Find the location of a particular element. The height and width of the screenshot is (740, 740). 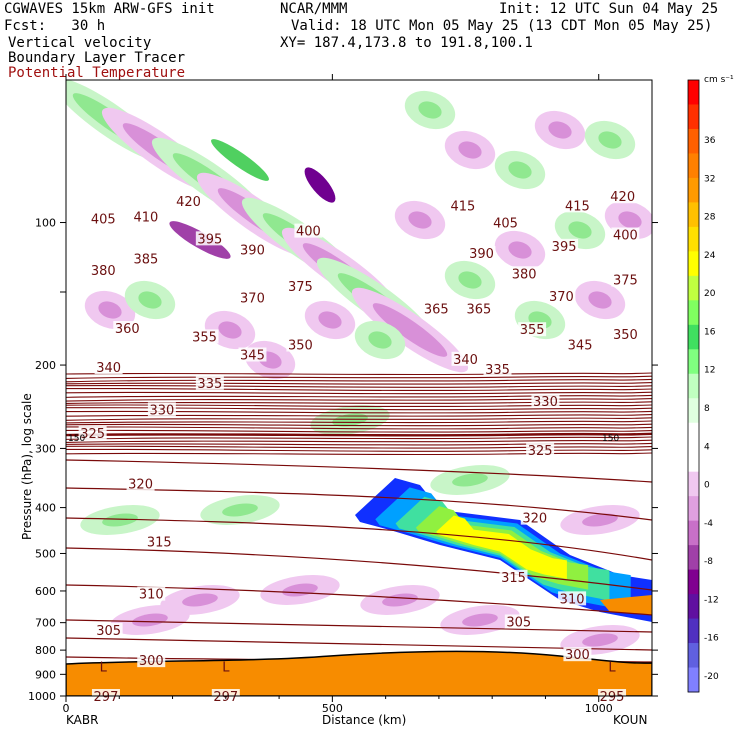

colorbar-label: 8 is located at coordinates (707, 409).